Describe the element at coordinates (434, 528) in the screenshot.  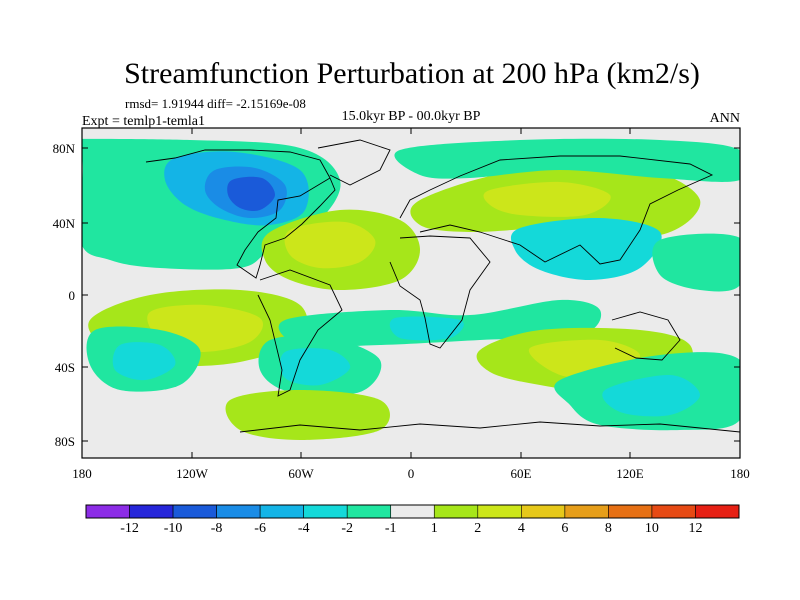
I see `colorbar-label: 1` at that location.